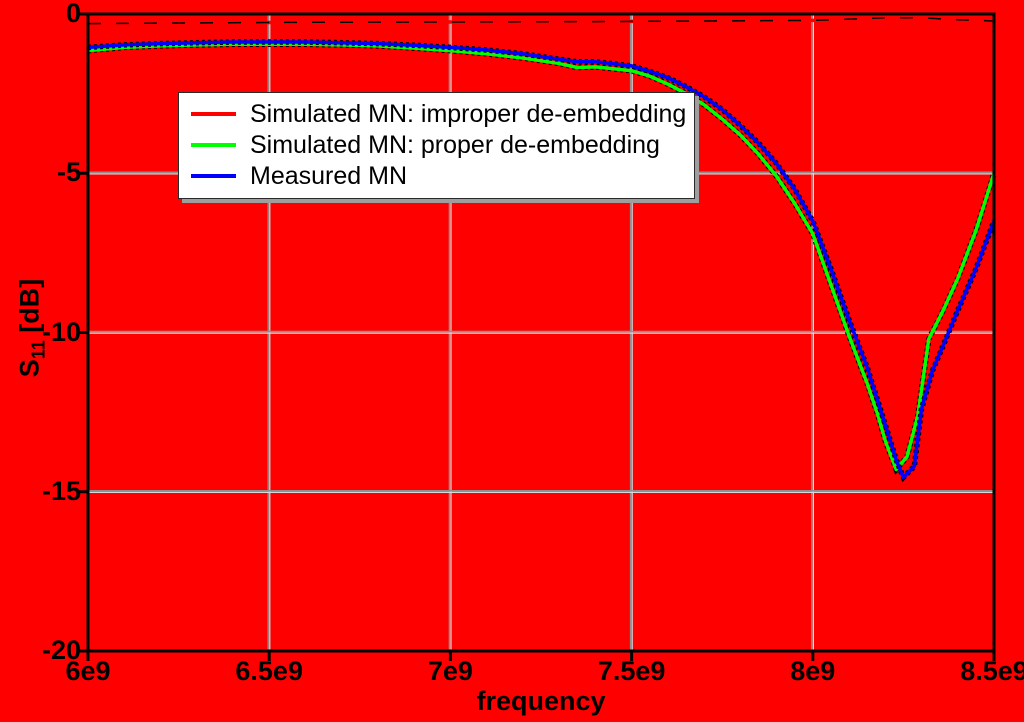 The height and width of the screenshot is (722, 1024). What do you see at coordinates (61, 490) in the screenshot?
I see `y-tick-label: -15` at bounding box center [61, 490].